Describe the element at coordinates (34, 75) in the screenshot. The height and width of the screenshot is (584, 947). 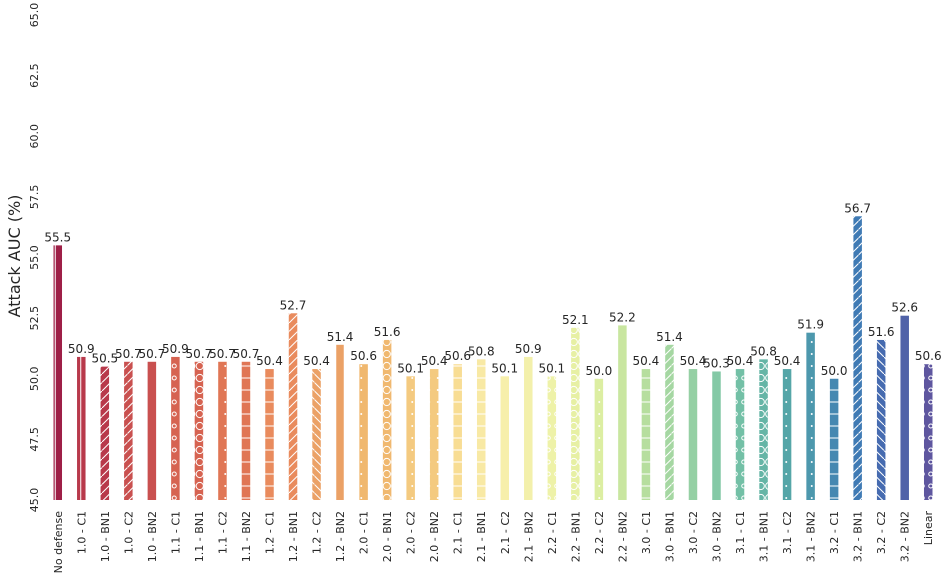
I see `y-tick-label: 62.5` at that location.